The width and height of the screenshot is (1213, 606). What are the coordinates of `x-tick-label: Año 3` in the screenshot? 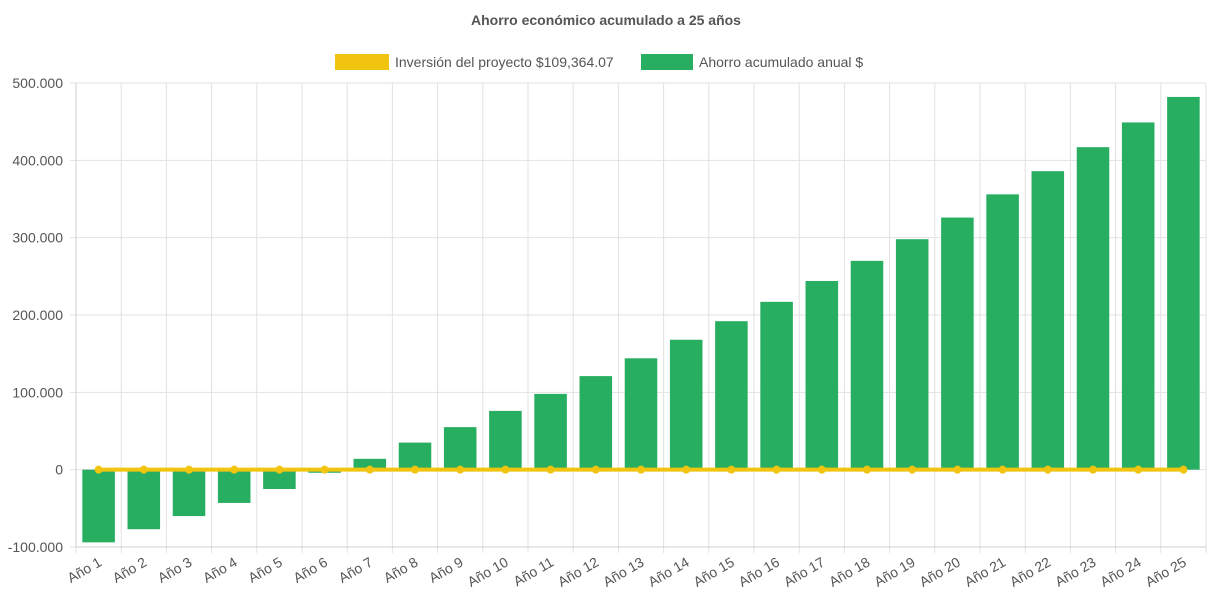 It's located at (175, 570).